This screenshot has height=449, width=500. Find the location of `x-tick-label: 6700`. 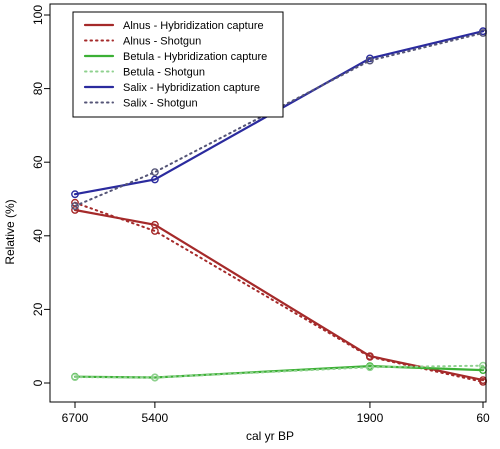

x-tick-label: 6700 is located at coordinates (75, 418).